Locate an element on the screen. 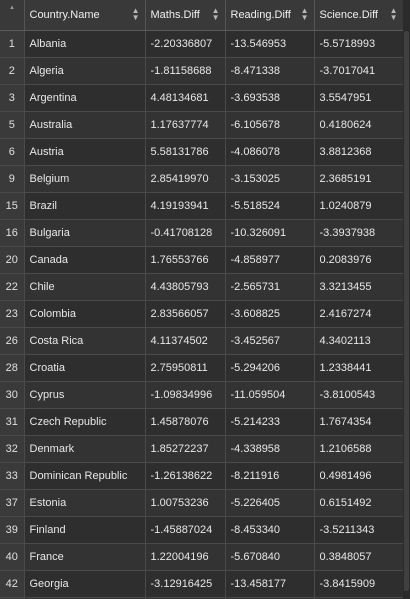 The width and height of the screenshot is (410, 599). row-index-cell: 40 is located at coordinates (12, 557).